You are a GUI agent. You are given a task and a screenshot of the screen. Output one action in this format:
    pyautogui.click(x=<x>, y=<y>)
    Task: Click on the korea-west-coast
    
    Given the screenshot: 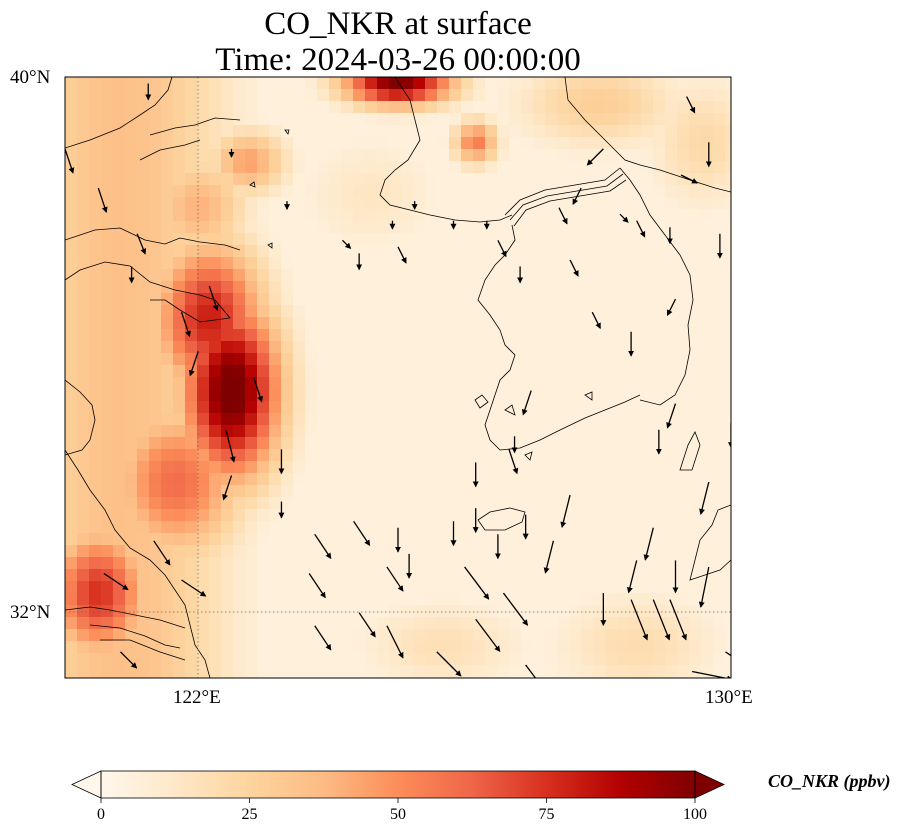 What is the action you would take?
    pyautogui.click(x=559, y=337)
    